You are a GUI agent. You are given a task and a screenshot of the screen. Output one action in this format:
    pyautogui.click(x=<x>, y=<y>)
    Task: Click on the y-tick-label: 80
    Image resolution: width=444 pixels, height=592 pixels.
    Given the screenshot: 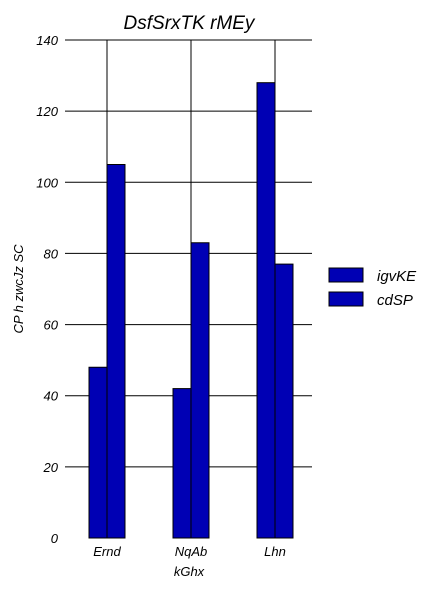 What is the action you would take?
    pyautogui.click(x=51, y=253)
    